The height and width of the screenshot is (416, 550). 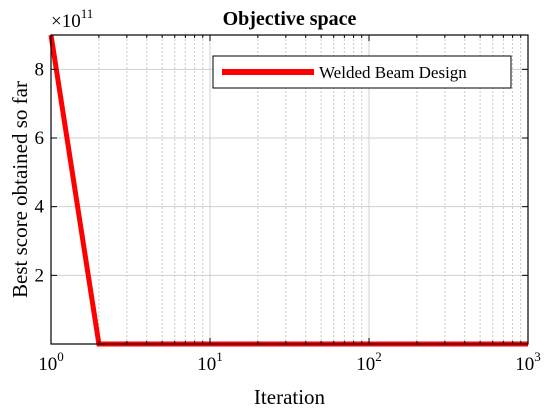 I want to click on y-axis-label: Best score obtained so far, so click(x=20, y=189).